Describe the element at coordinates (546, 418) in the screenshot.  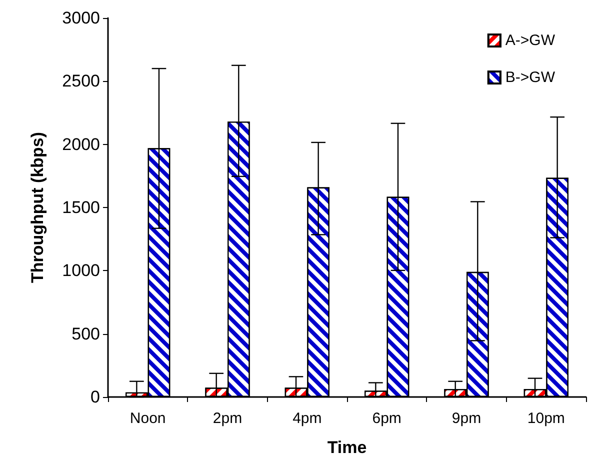
I see `x-tick-label: 10pm` at that location.